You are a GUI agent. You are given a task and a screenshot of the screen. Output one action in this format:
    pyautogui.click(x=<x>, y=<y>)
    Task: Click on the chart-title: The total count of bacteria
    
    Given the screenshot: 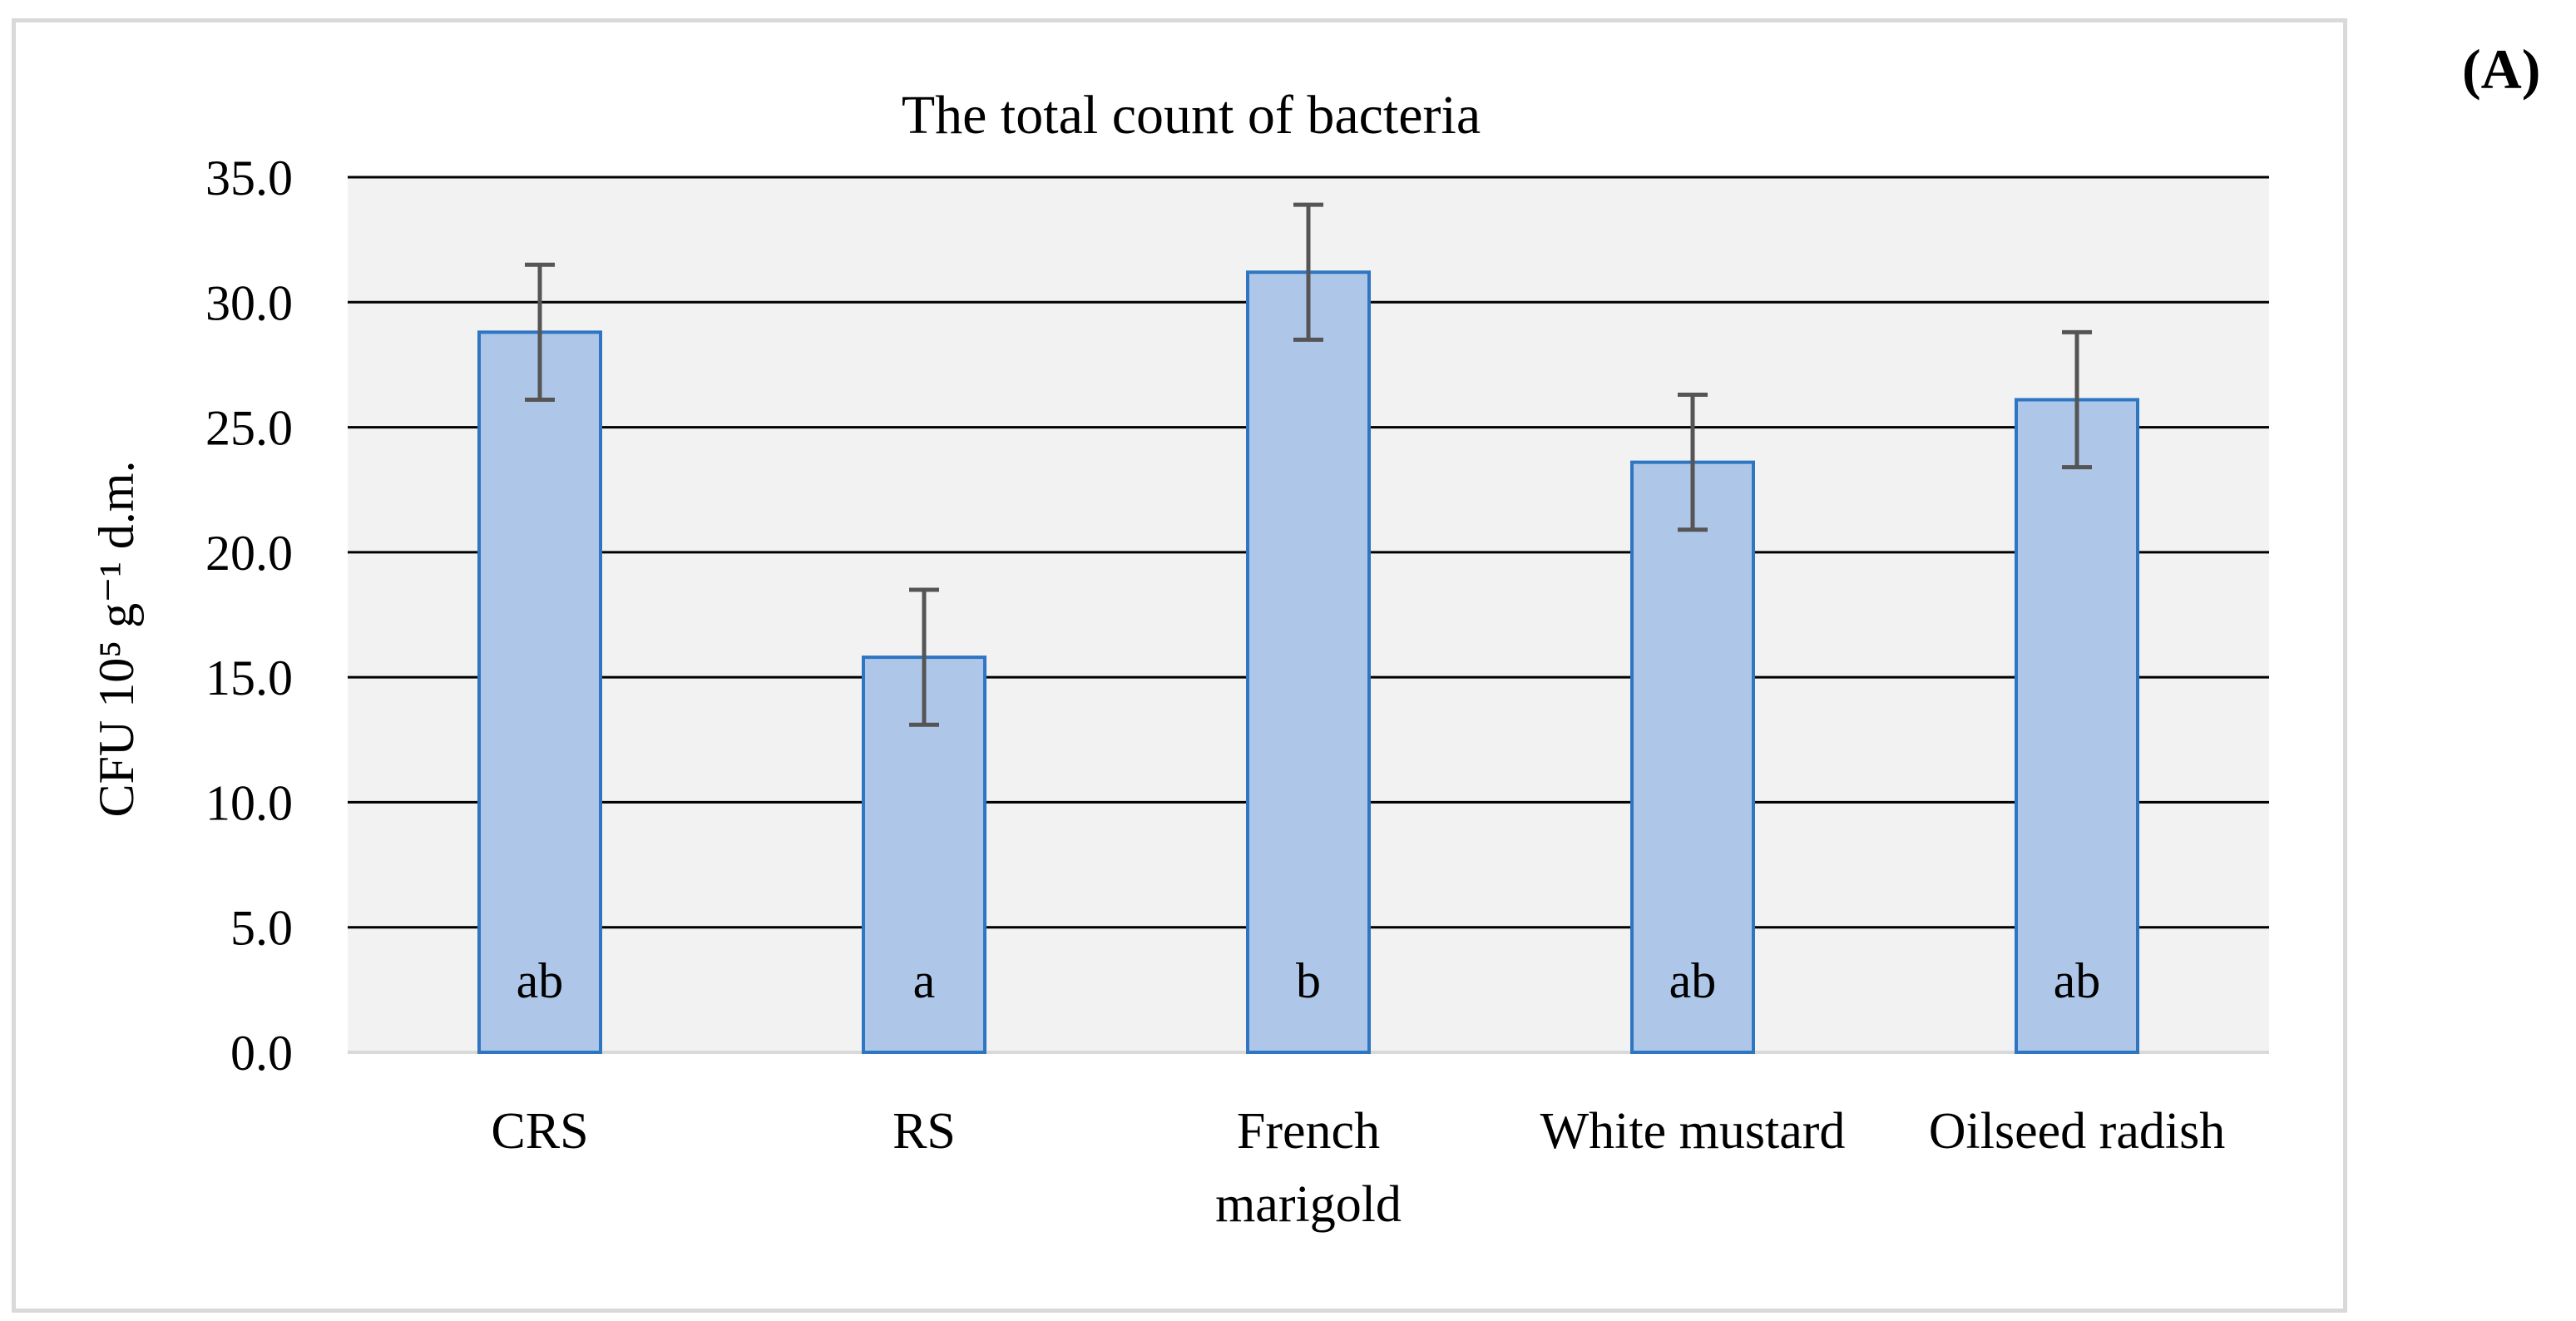 What is the action you would take?
    pyautogui.click(x=1191, y=115)
    